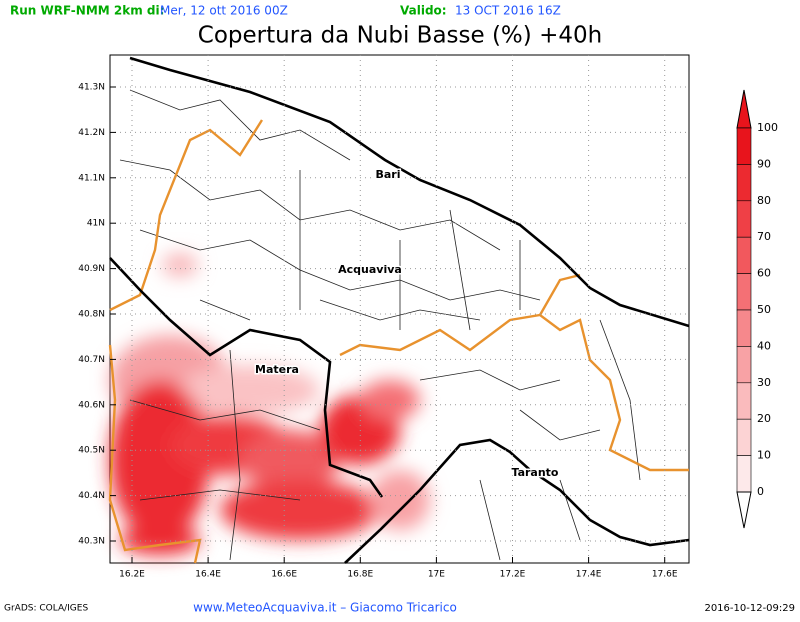 Image resolution: width=800 pixels, height=622 pixels. I want to click on colorbar-label: 10, so click(764, 455).